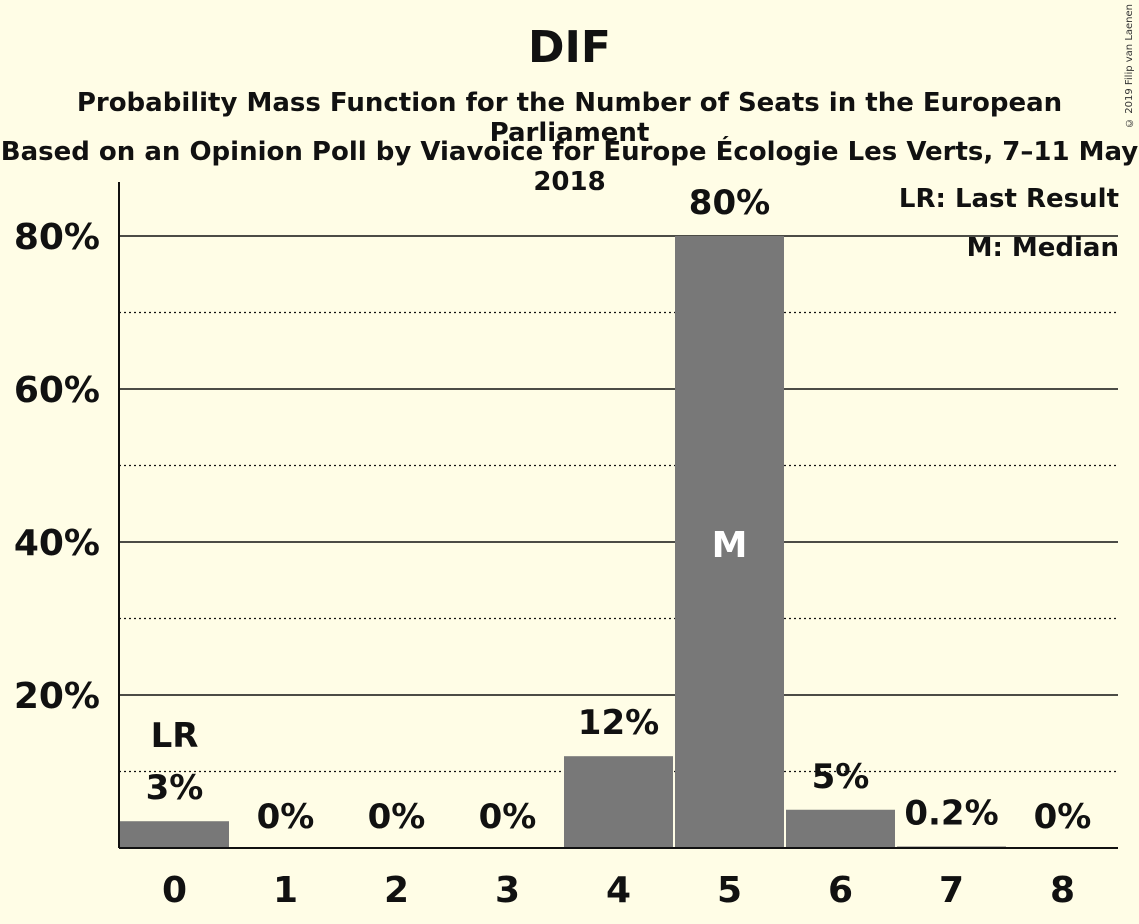 Image resolution: width=1139 pixels, height=924 pixels. Describe the element at coordinates (57, 696) in the screenshot. I see `y-tick-label-20: 20%` at that location.